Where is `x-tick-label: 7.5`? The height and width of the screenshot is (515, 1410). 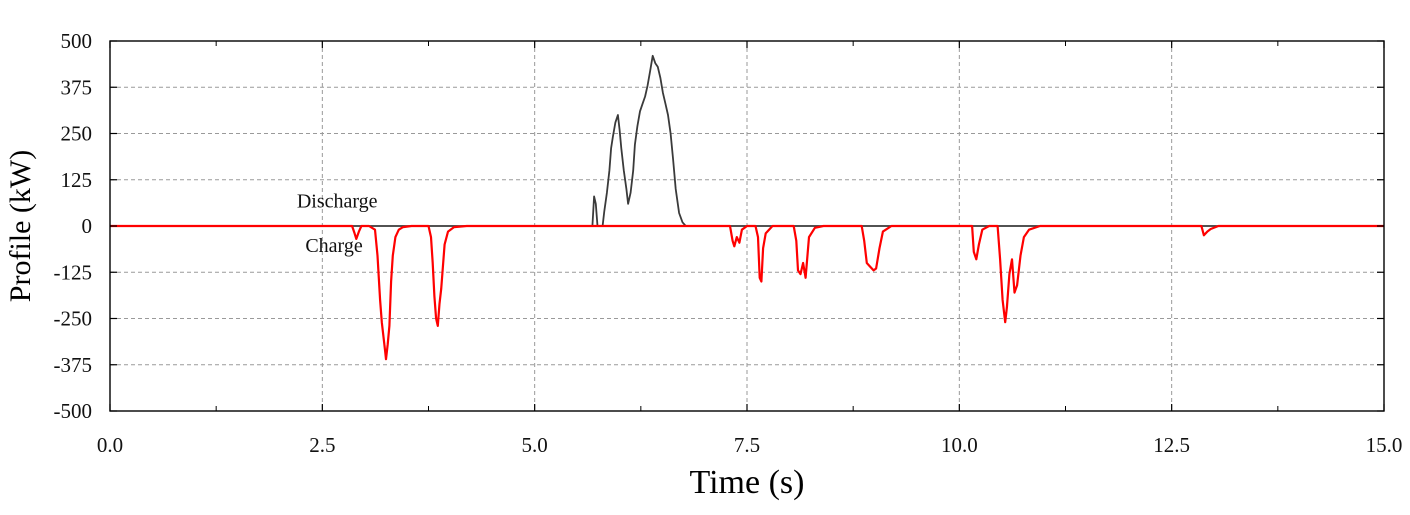
x-tick-label: 7.5 is located at coordinates (747, 445).